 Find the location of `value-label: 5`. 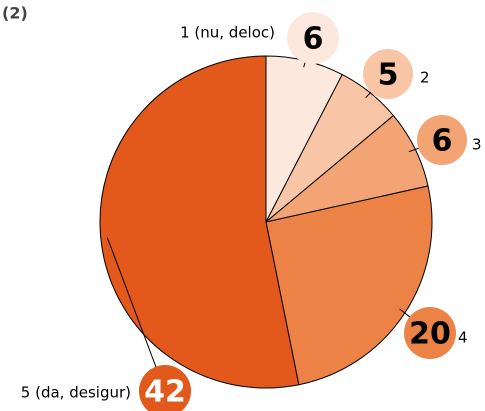

value-label: 5 is located at coordinates (388, 75).